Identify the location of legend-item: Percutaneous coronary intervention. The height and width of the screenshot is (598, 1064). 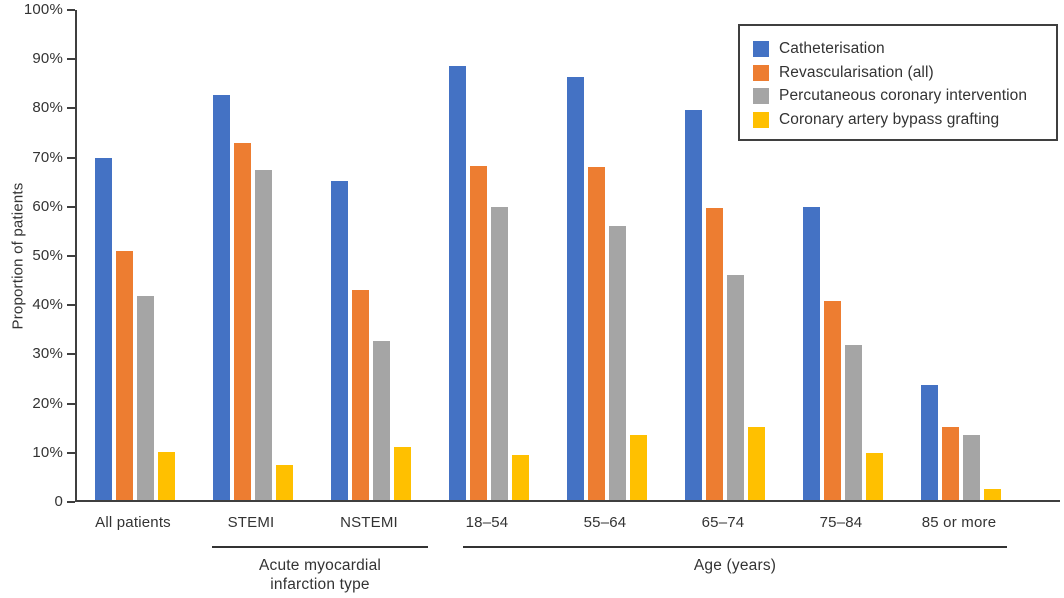
(900, 97).